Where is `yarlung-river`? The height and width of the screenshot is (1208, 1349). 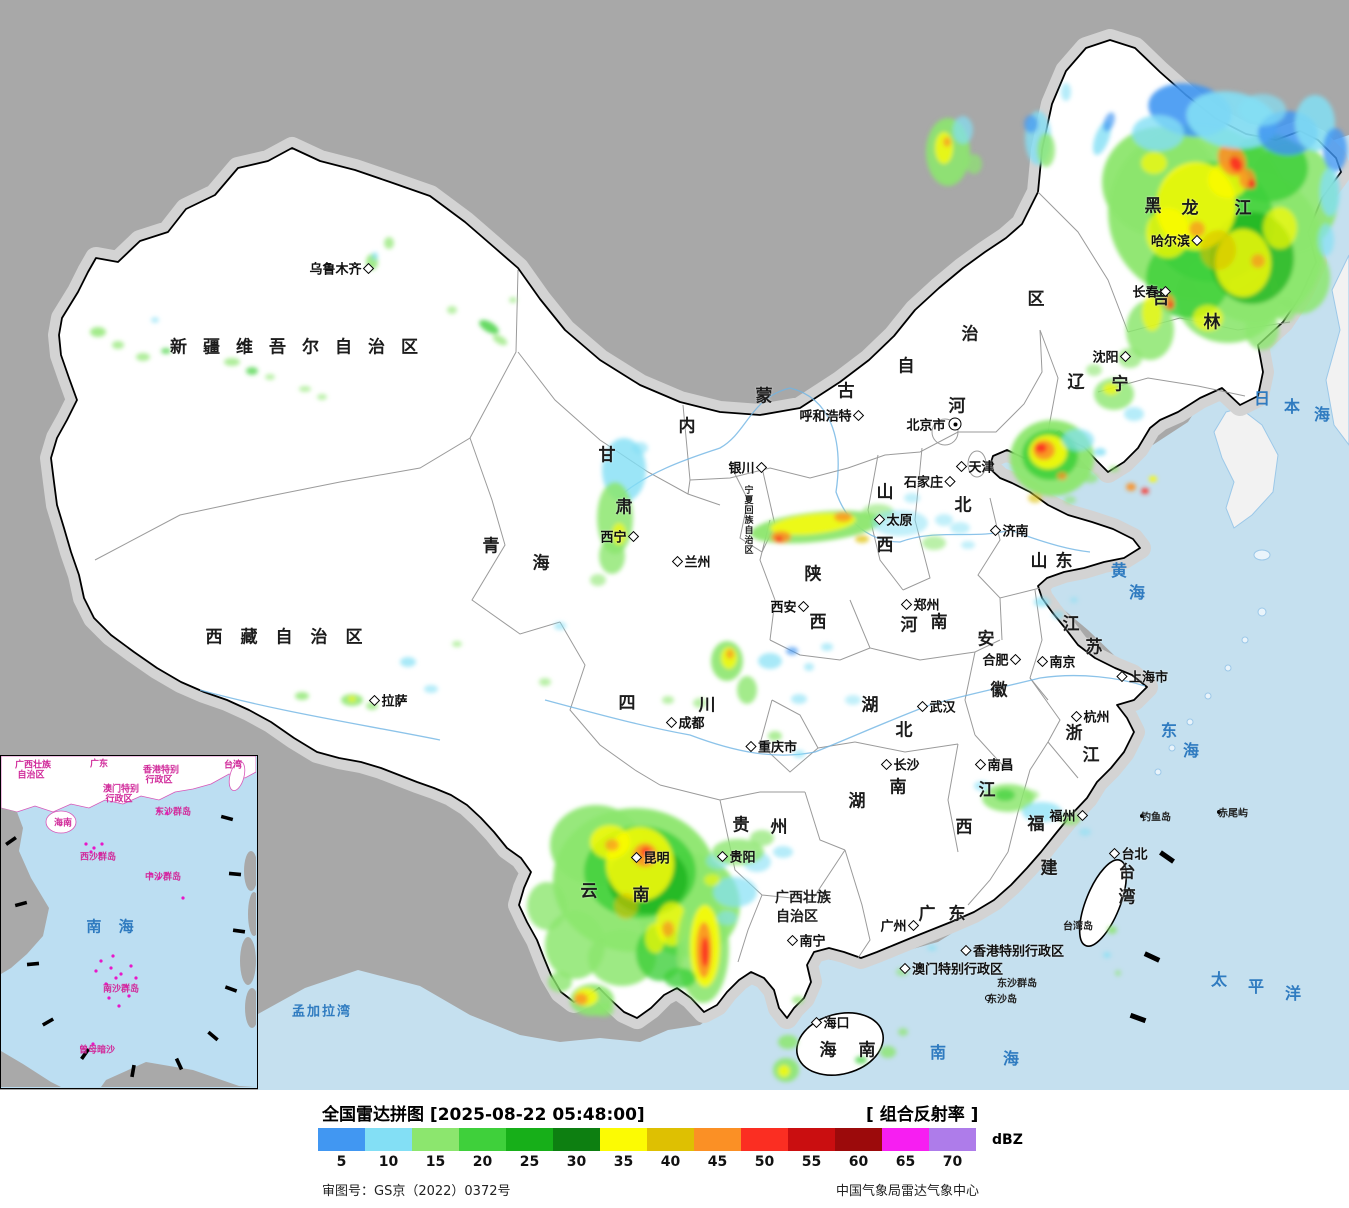 yarlung-river is located at coordinates (320, 715).